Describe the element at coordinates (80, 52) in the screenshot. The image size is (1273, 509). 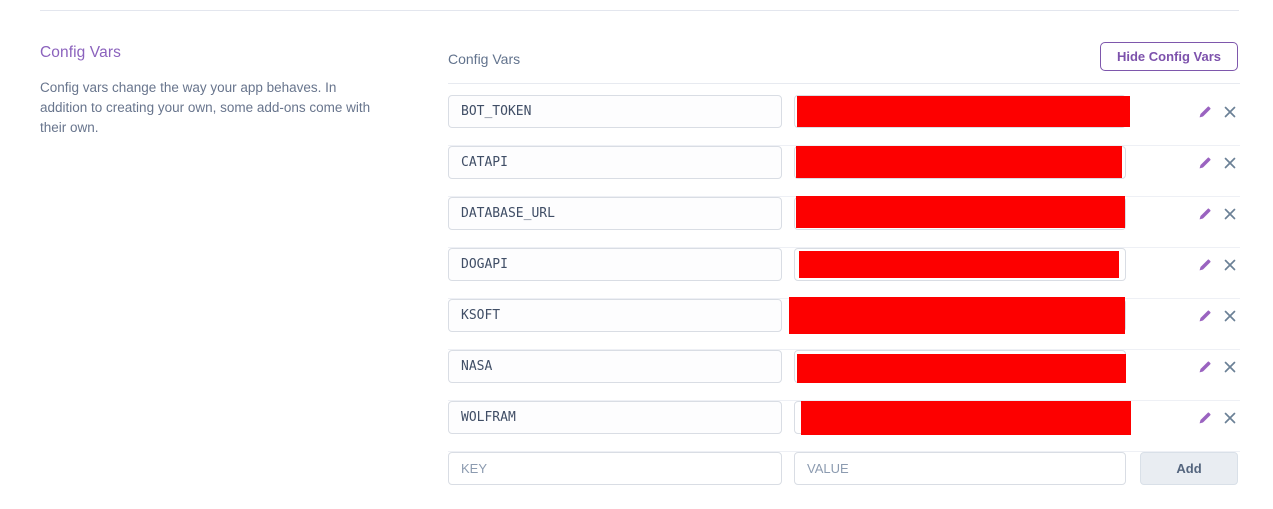
I see `section-title: Config Vars` at that location.